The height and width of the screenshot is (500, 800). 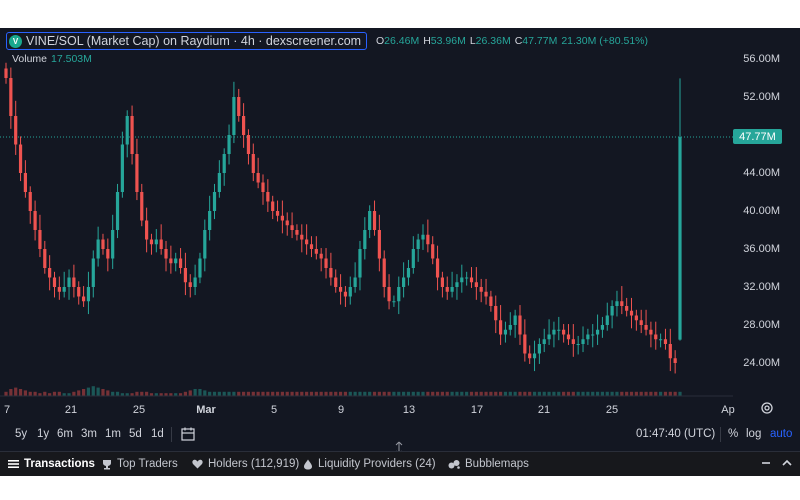 I want to click on log-toggle: log, so click(x=754, y=434).